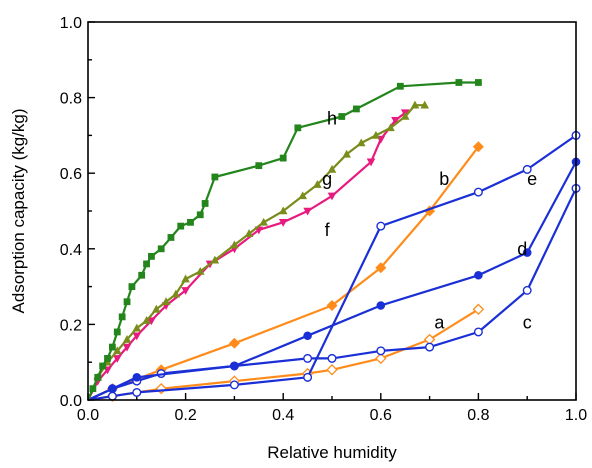  Describe the element at coordinates (576, 415) in the screenshot. I see `x-tick-label: 1.0` at that location.